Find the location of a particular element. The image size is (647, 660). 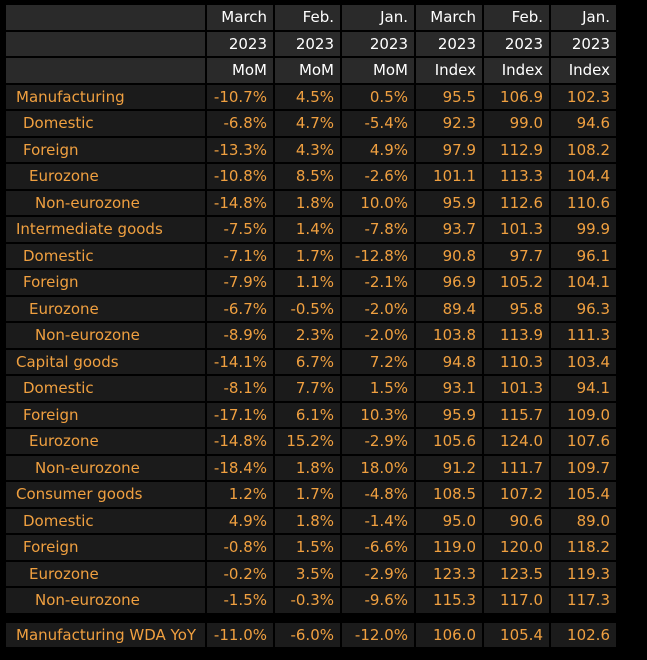

value-cell: 109.7 is located at coordinates (583, 467).